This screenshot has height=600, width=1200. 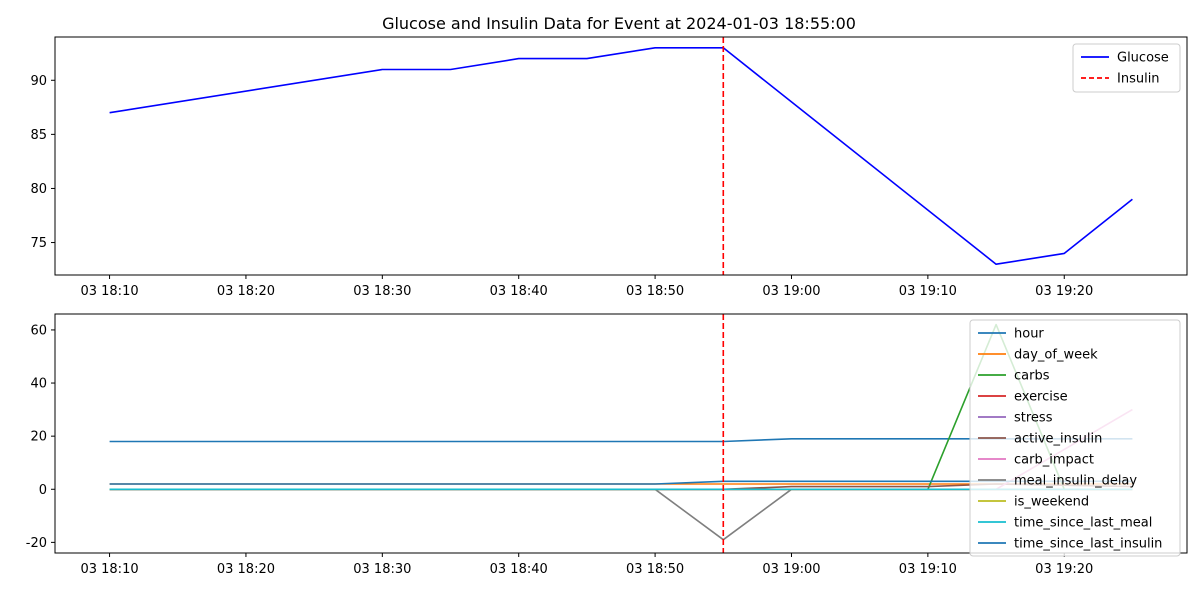 What do you see at coordinates (1058, 439) in the screenshot?
I see `legend-label: active_insulin` at bounding box center [1058, 439].